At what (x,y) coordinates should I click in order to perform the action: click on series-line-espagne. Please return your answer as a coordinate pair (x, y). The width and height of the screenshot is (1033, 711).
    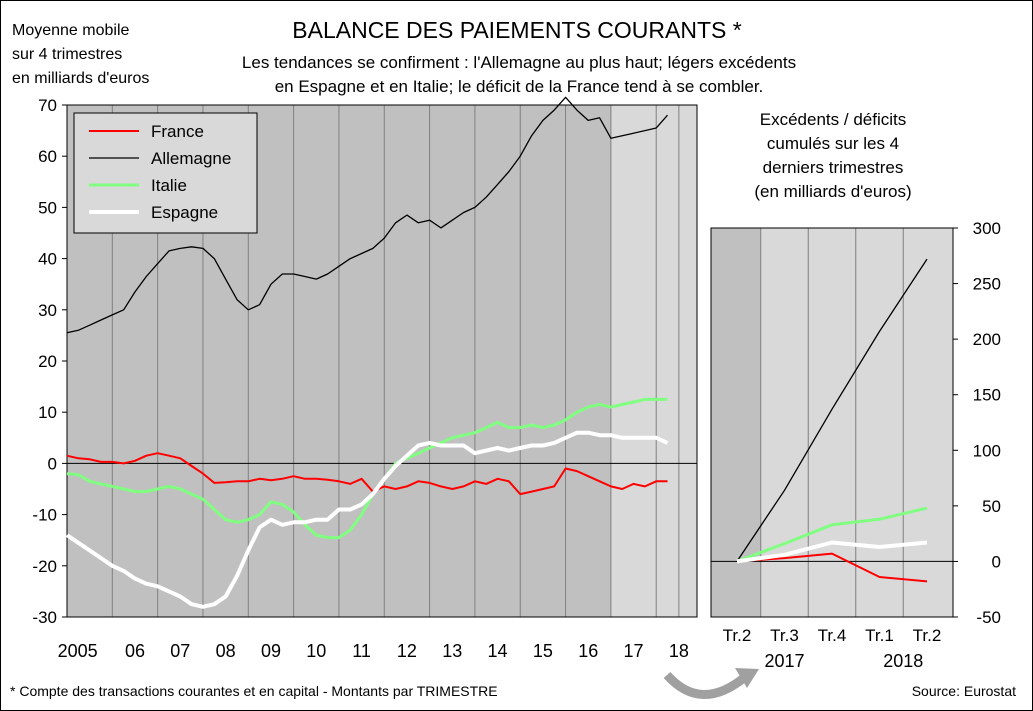
    Looking at the image, I should click on (367, 519).